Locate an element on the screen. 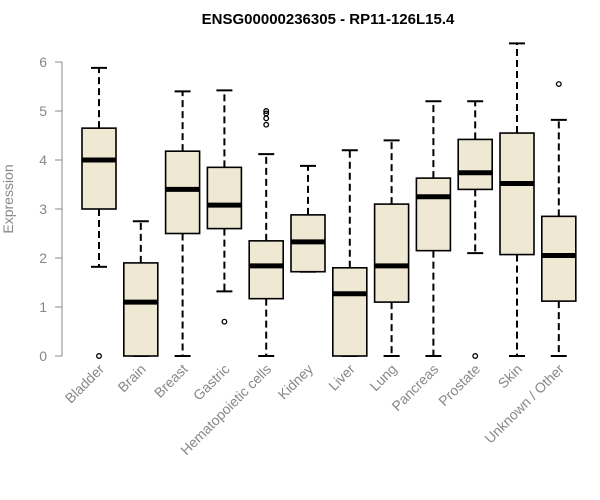  box-pancreas is located at coordinates (433, 228).